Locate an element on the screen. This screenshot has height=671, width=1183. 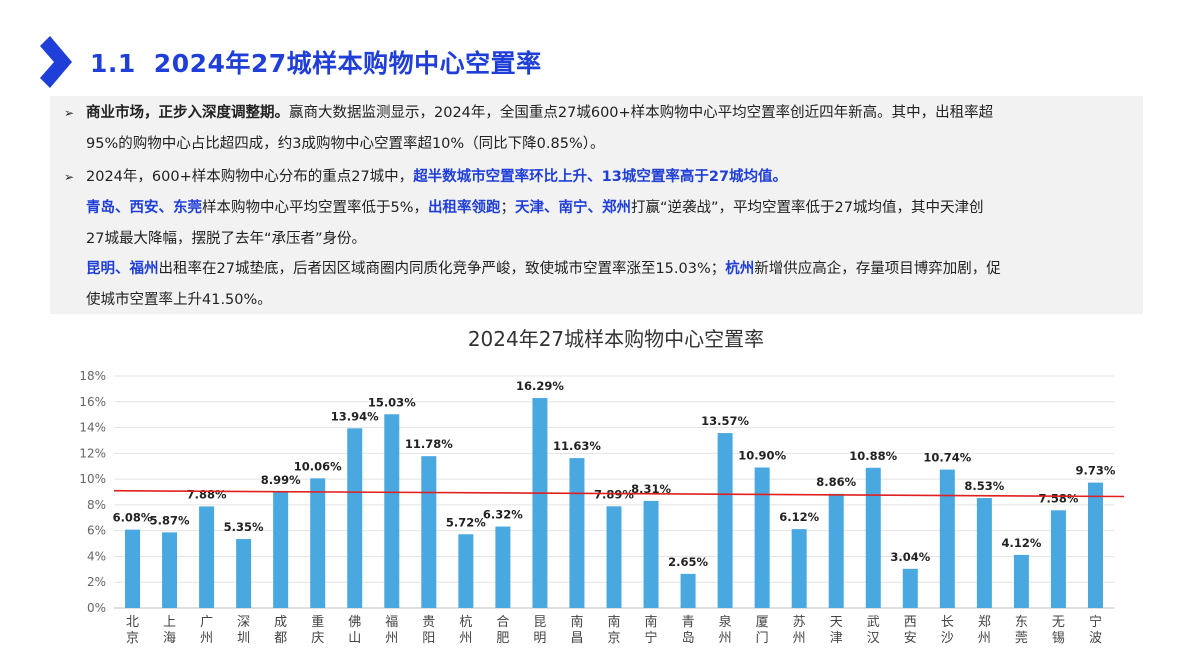
data-label-上海: 5.87% is located at coordinates (170, 520).